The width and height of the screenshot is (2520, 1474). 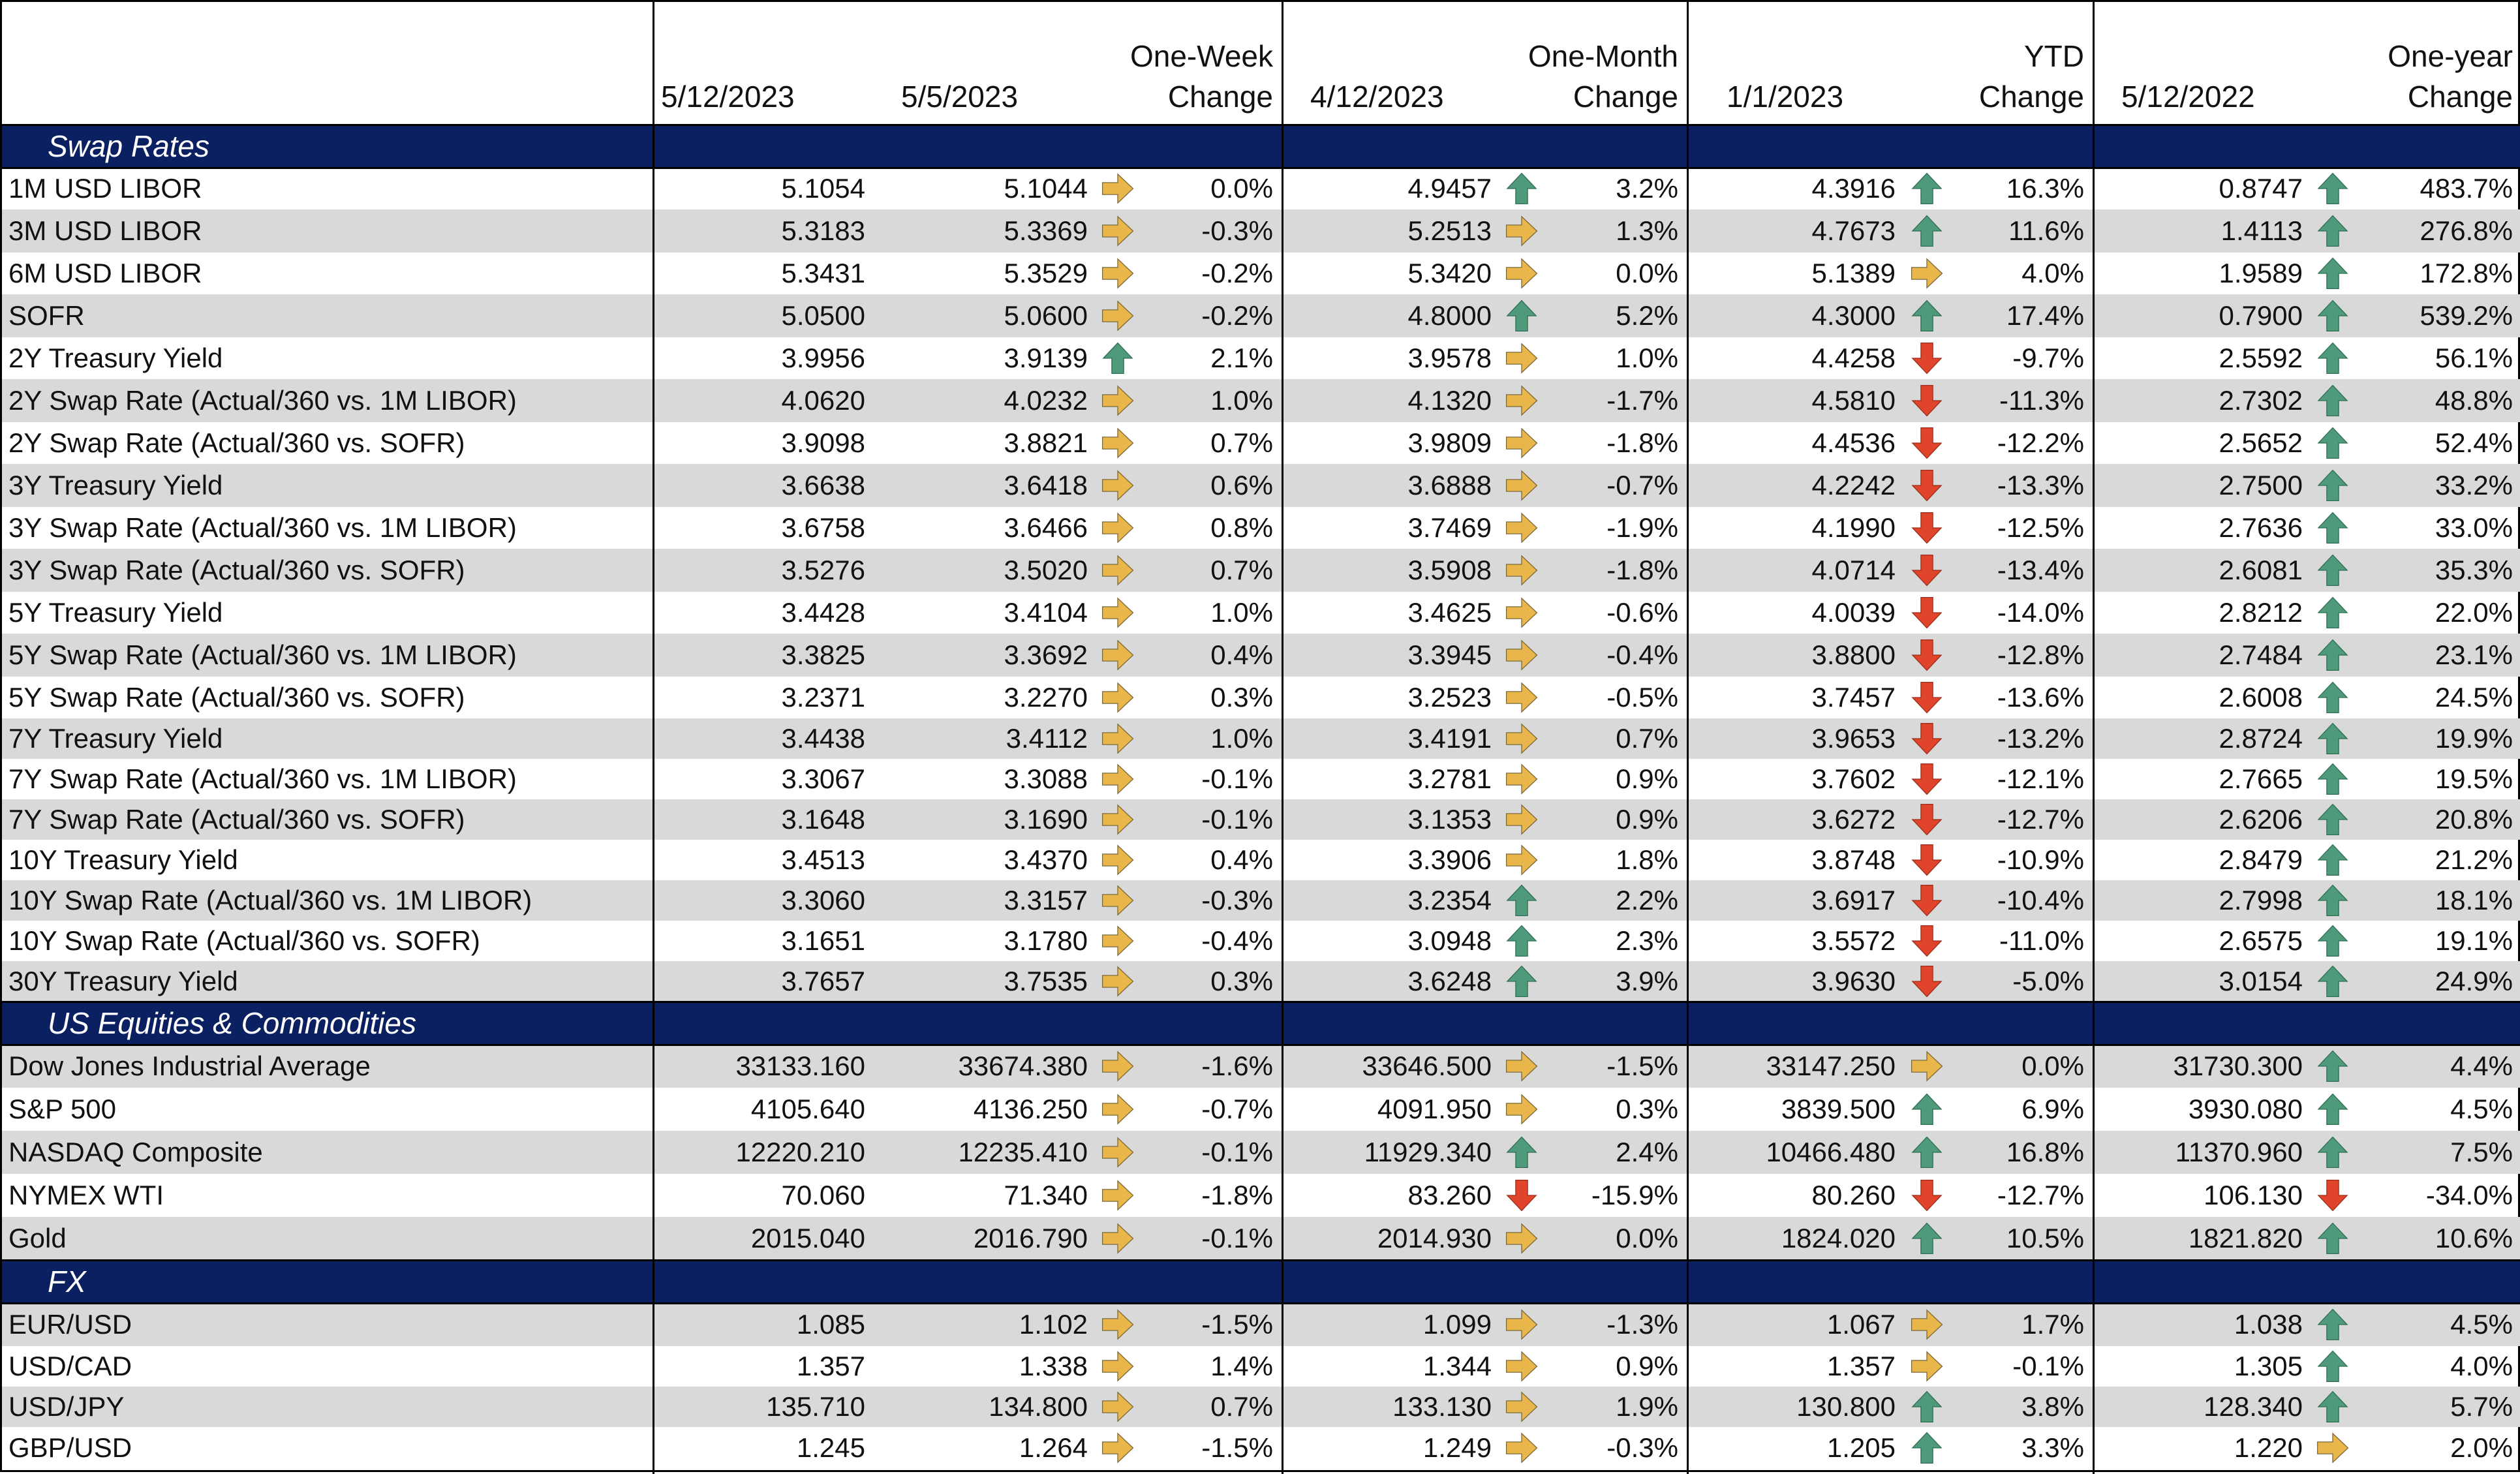 I want to click on year-change: 2.0%, so click(x=2481, y=1448).